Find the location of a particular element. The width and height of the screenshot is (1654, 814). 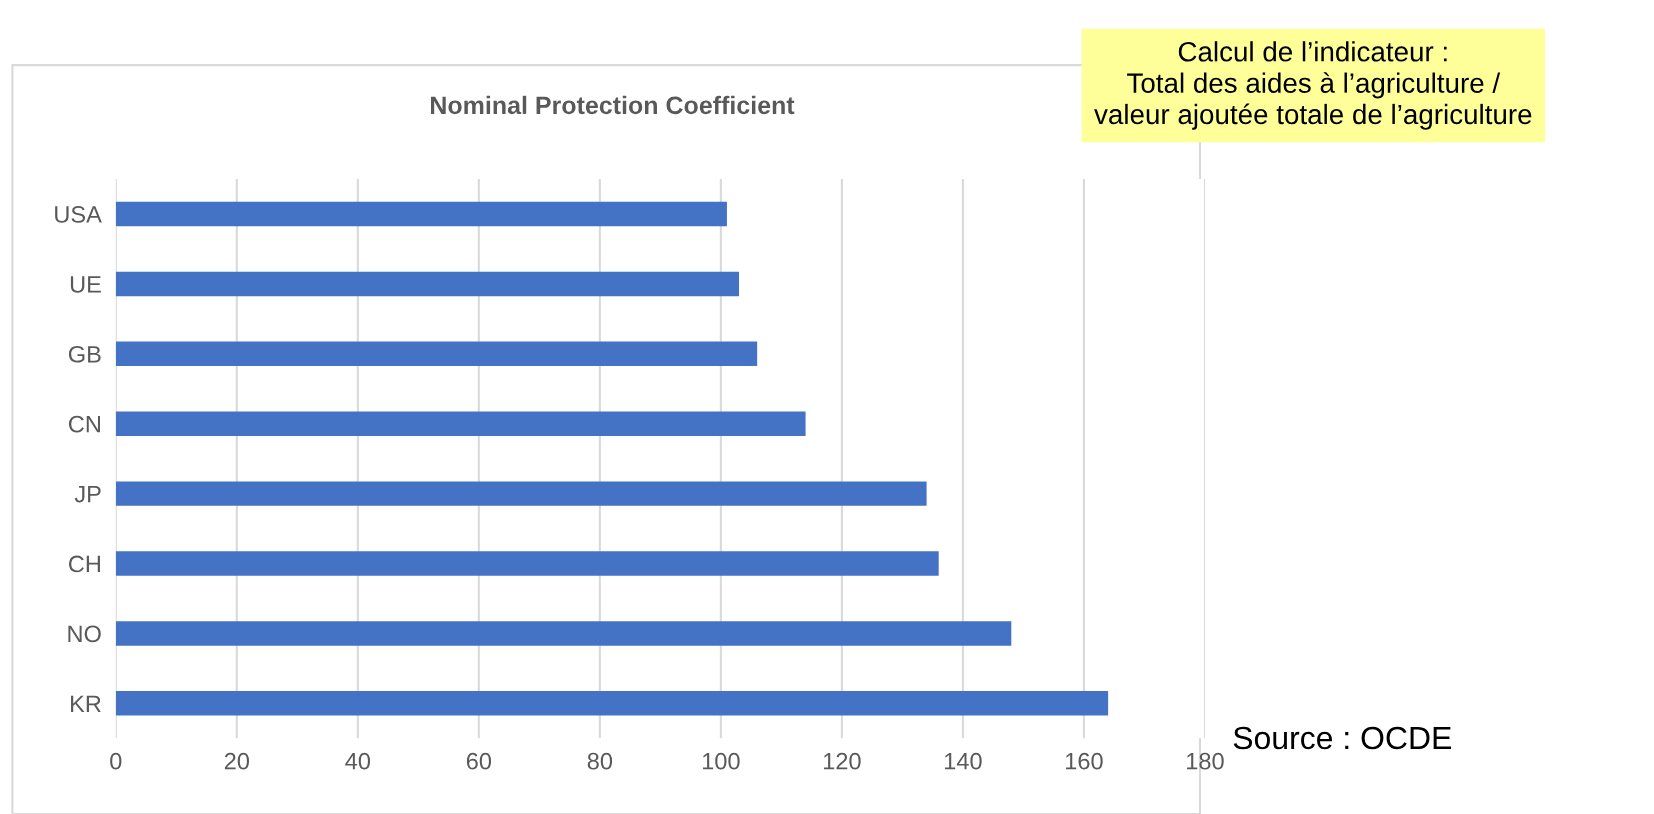

y-tick-label: JP is located at coordinates (87, 494).